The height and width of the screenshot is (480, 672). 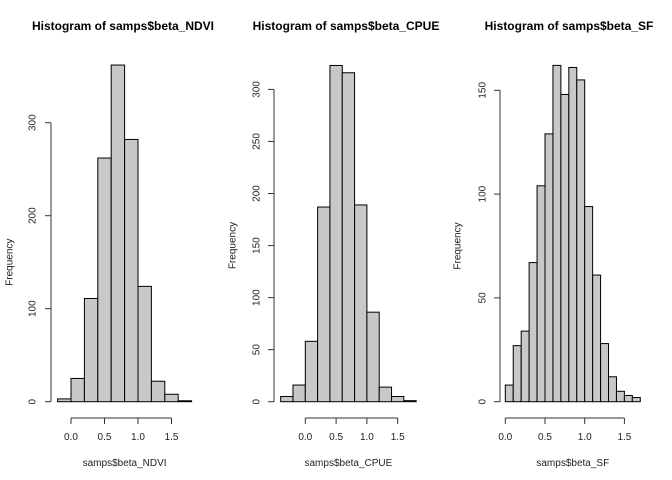 I want to click on chart-title: Histogram of samps$beta_CPUE, so click(x=346, y=26).